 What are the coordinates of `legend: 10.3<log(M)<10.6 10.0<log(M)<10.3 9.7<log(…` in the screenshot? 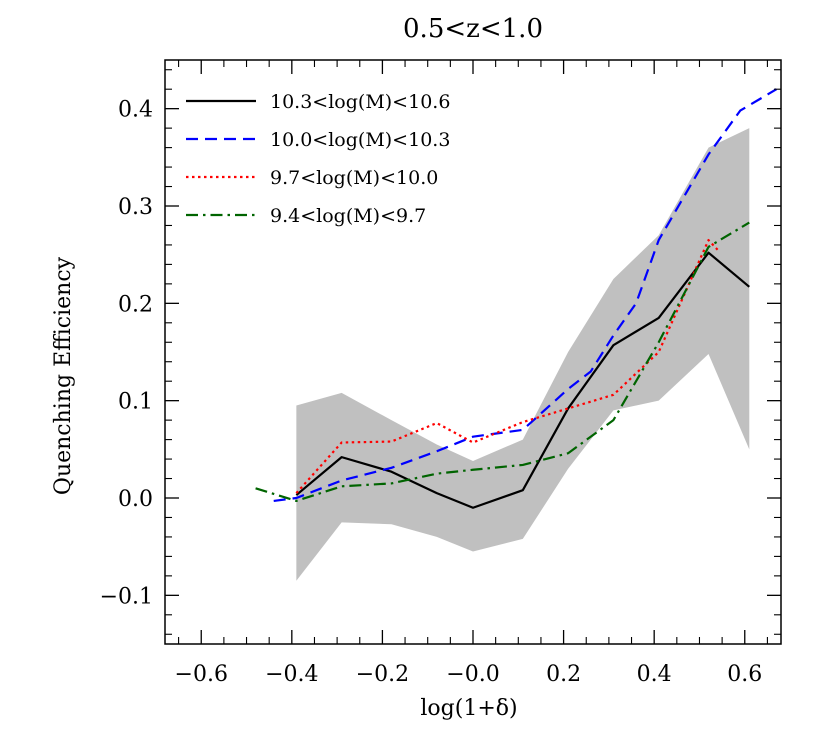 It's located at (318, 159).